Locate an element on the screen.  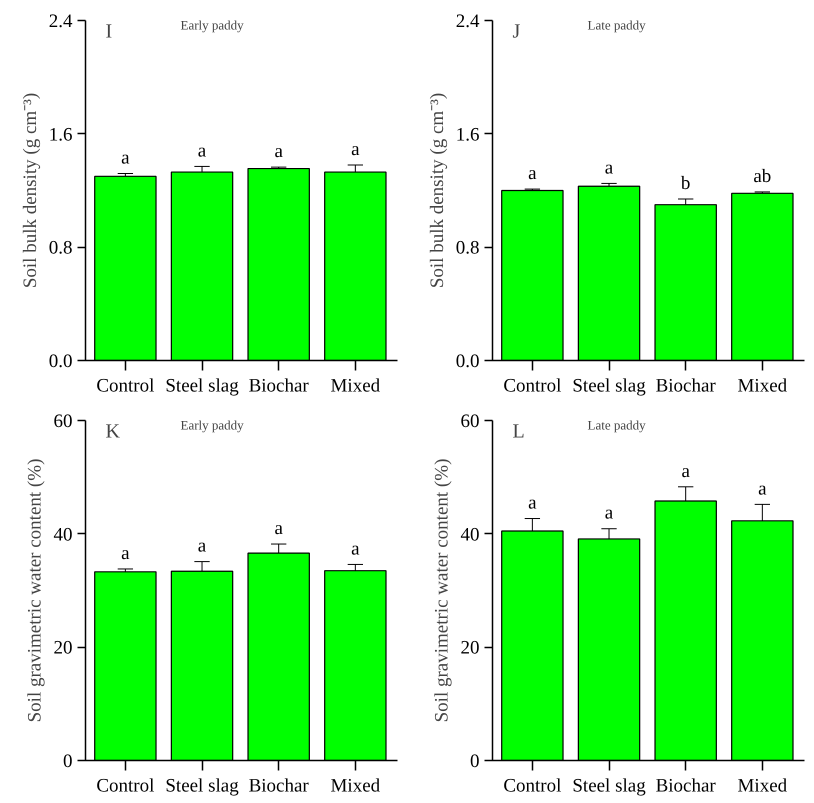
chart-title: K is located at coordinates (113, 431).